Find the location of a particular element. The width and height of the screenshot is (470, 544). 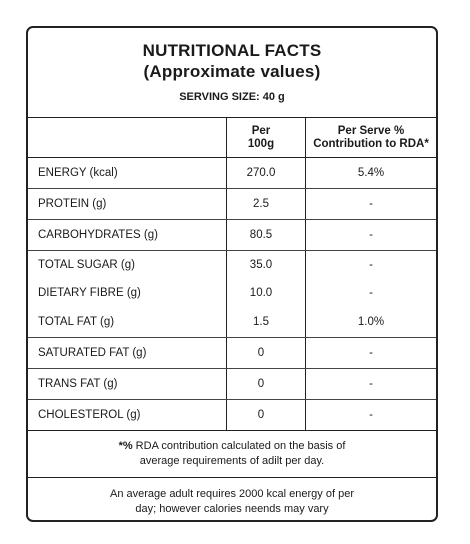

footnote-star: *% is located at coordinates (125, 446).